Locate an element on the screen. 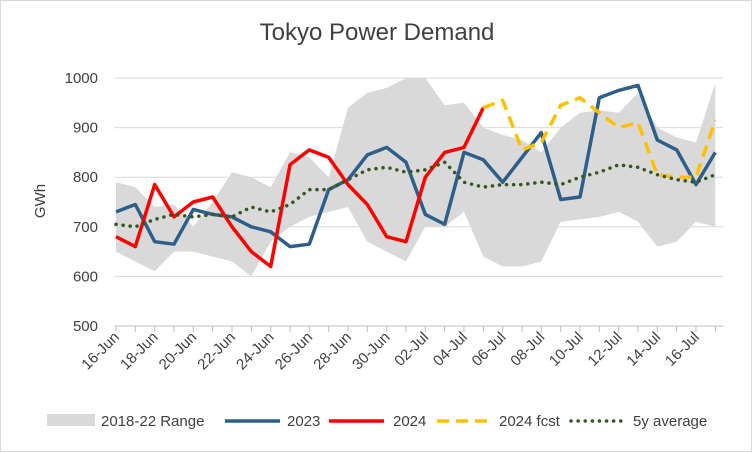 This screenshot has width=752, height=453. legend-label: 5y average is located at coordinates (670, 421).